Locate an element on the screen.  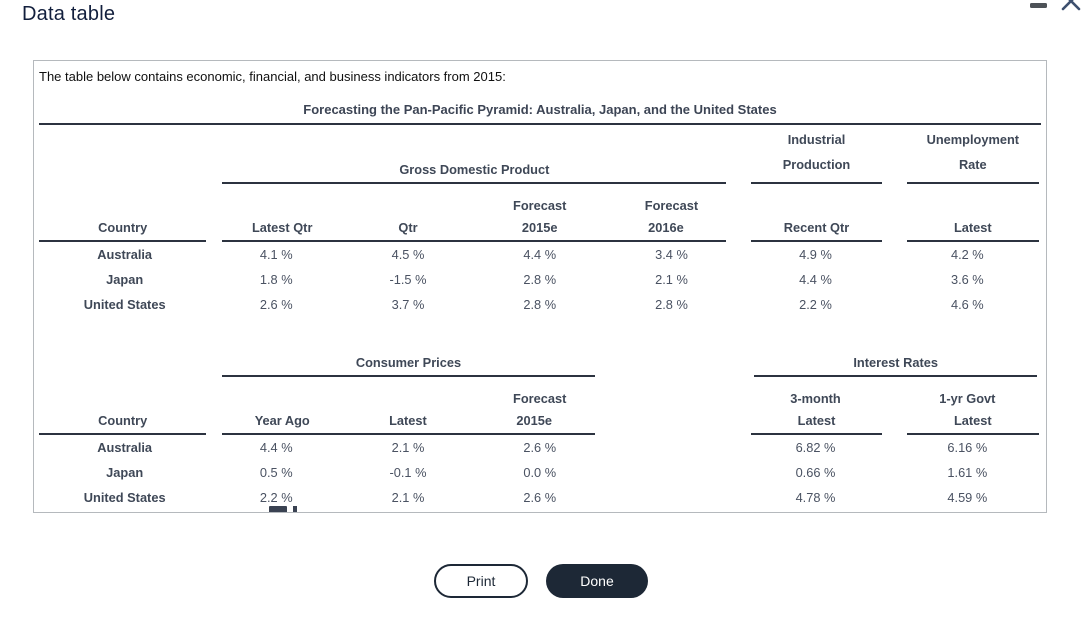
cell-value: -1.5 % is located at coordinates (408, 279).